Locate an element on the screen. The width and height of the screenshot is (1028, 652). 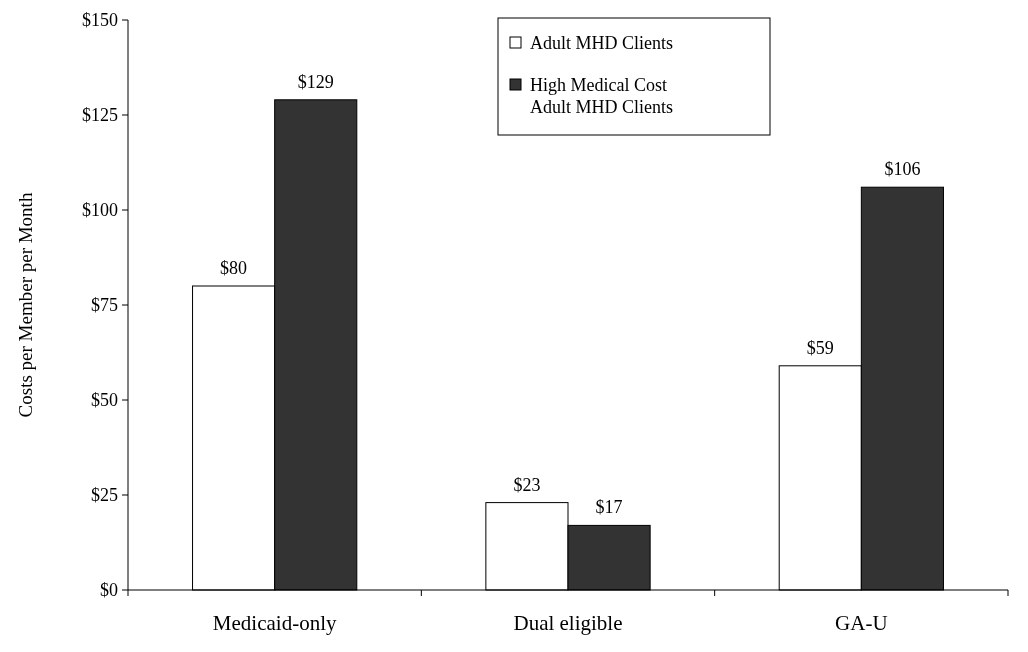
y-tick-label: $75 is located at coordinates (104, 305).